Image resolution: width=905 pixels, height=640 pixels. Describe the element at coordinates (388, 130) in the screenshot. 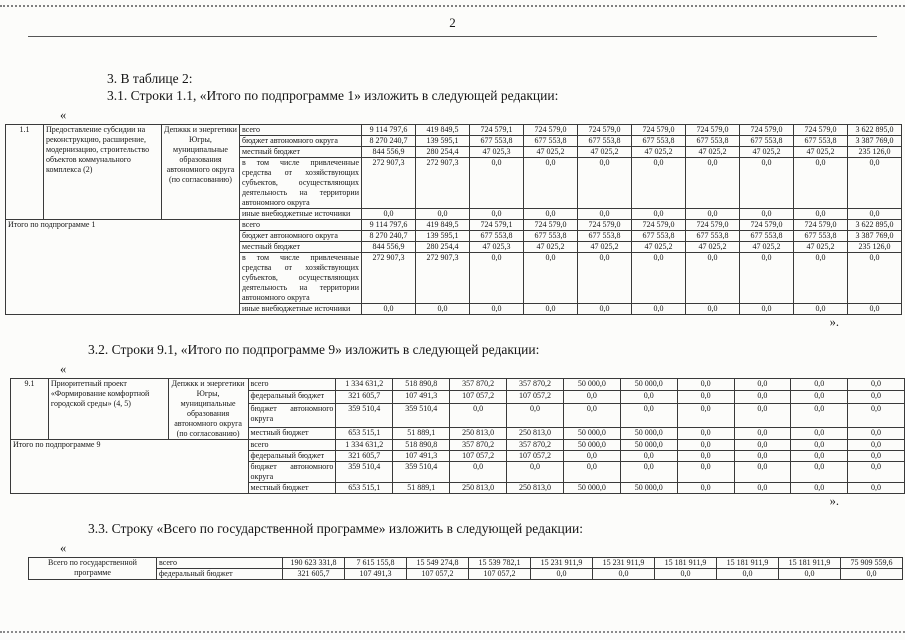

I see `value-cell: 9 114 797,6` at that location.